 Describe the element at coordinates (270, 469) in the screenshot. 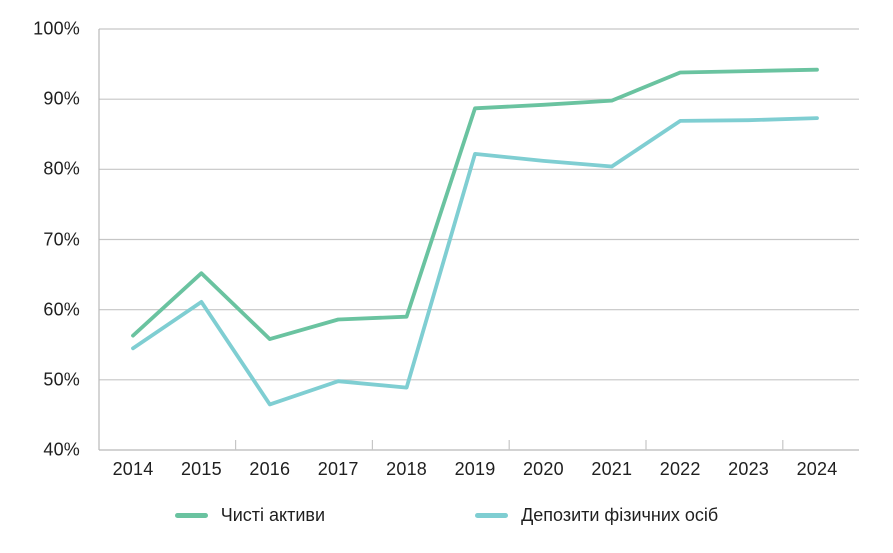

I see `x-axis-tick-label: 2016` at that location.